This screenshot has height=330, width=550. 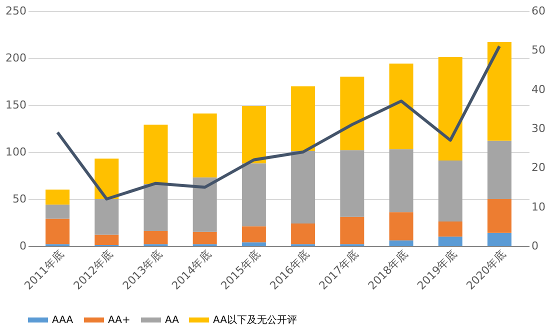 What do you see at coordinates (119, 320) in the screenshot?
I see `legend-label: AA+` at bounding box center [119, 320].